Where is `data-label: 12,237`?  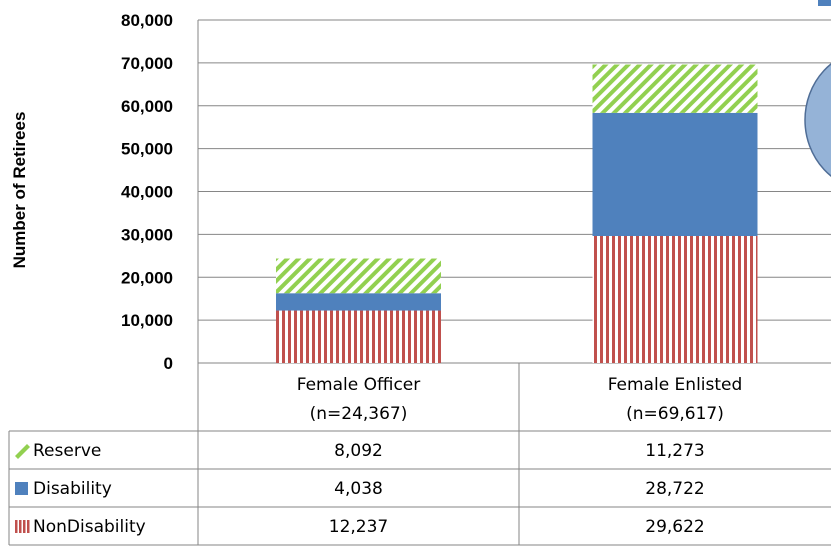 data-label: 12,237 is located at coordinates (358, 527).